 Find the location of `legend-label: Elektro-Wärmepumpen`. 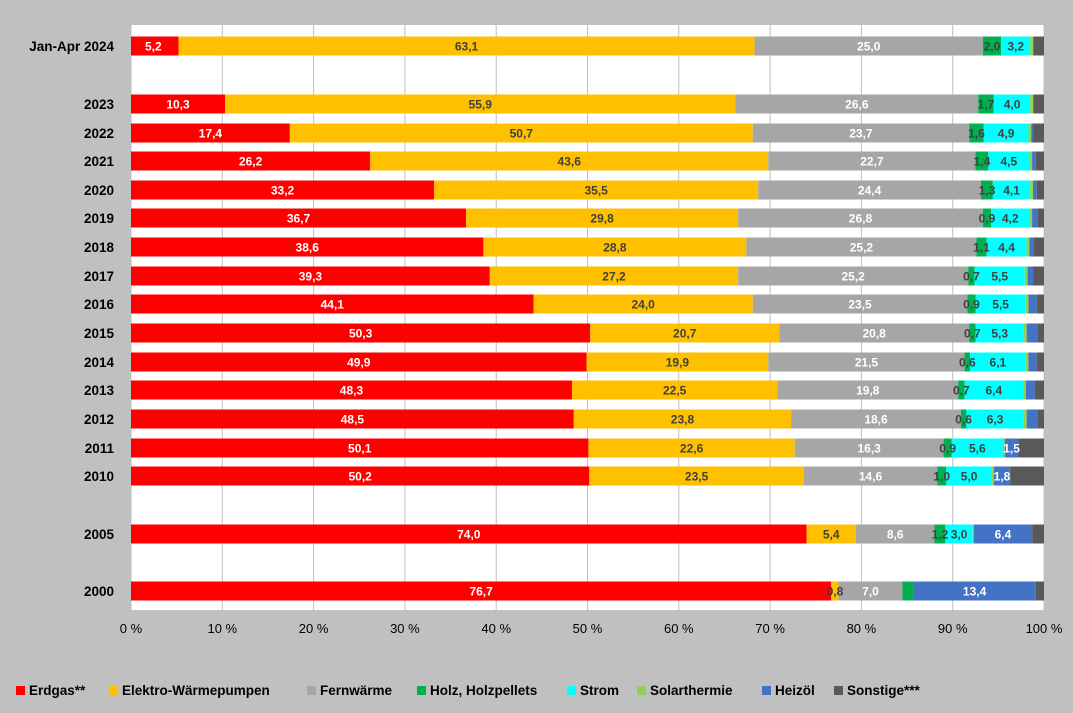

legend-label: Elektro-Wärmepumpen is located at coordinates (196, 690).